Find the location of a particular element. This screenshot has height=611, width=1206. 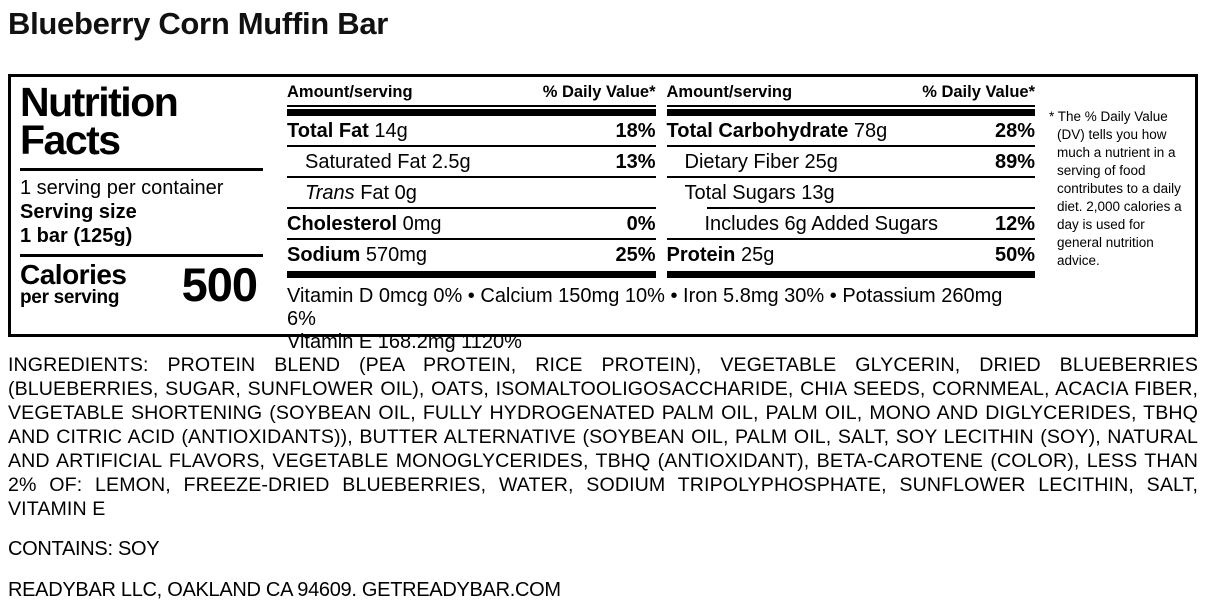

nutrition-facts-heading-line2: Facts is located at coordinates (70, 140).